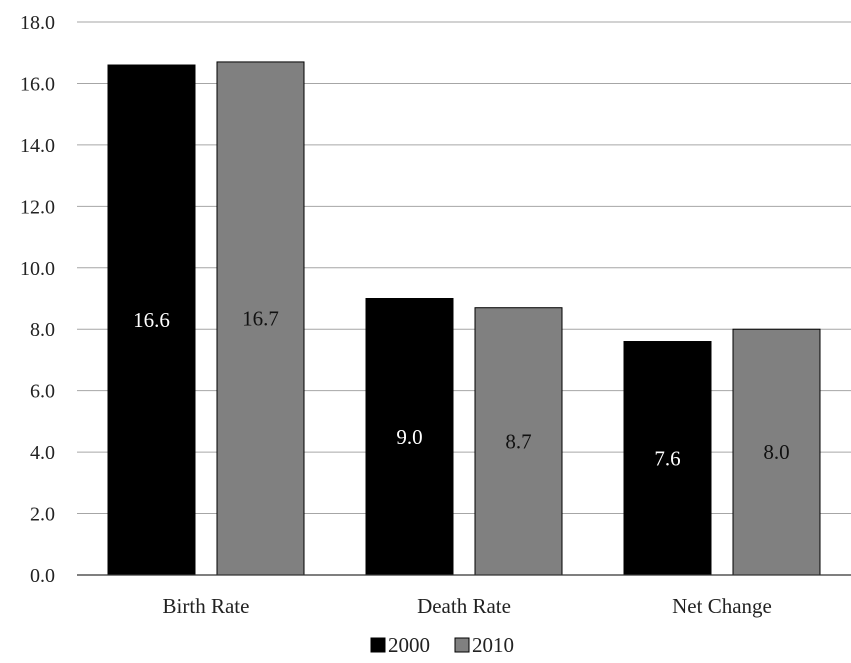 The height and width of the screenshot is (663, 851). What do you see at coordinates (378, 645) in the screenshot?
I see `legend-swatch-2000` at bounding box center [378, 645].